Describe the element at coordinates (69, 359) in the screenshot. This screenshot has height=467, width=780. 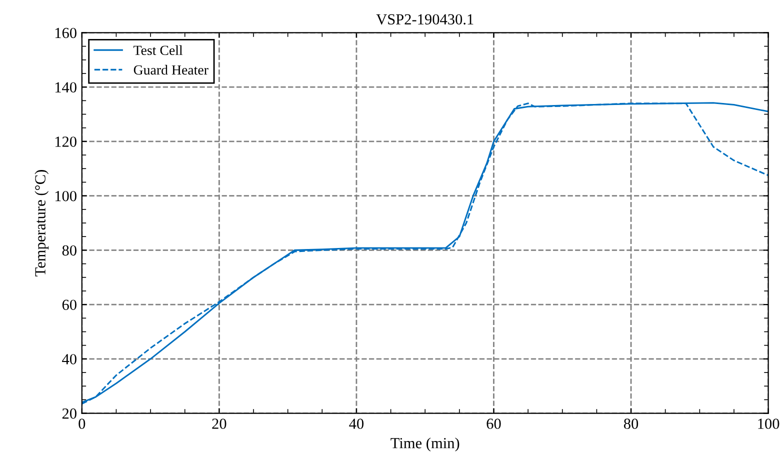
I see `y-tick-label: 40` at that location.